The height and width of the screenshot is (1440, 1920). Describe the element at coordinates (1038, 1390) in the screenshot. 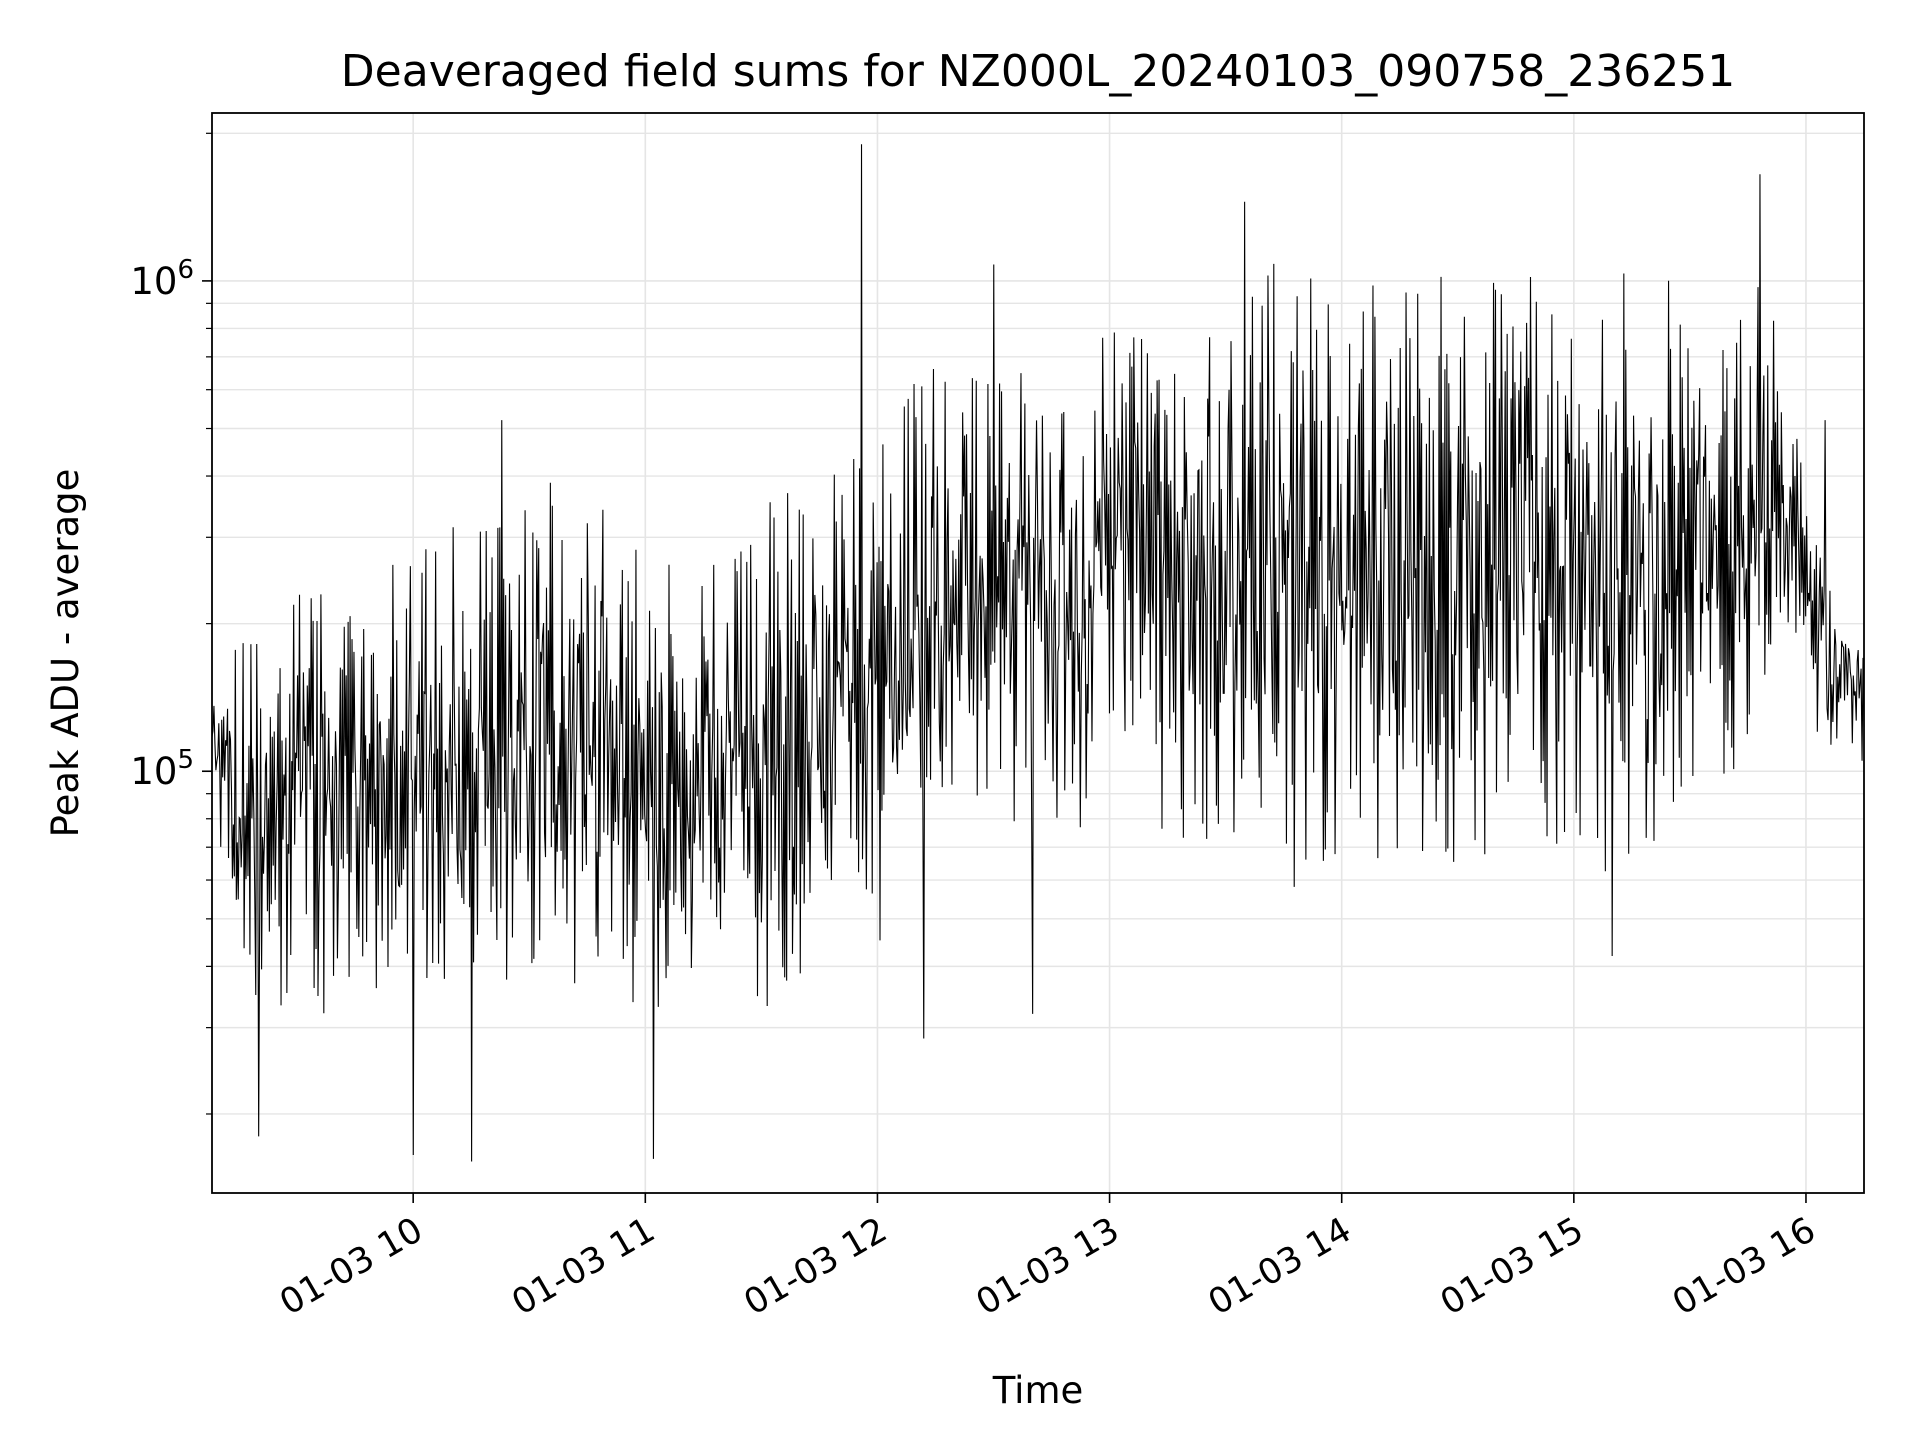

I see `x-axis-label: Time` at that location.